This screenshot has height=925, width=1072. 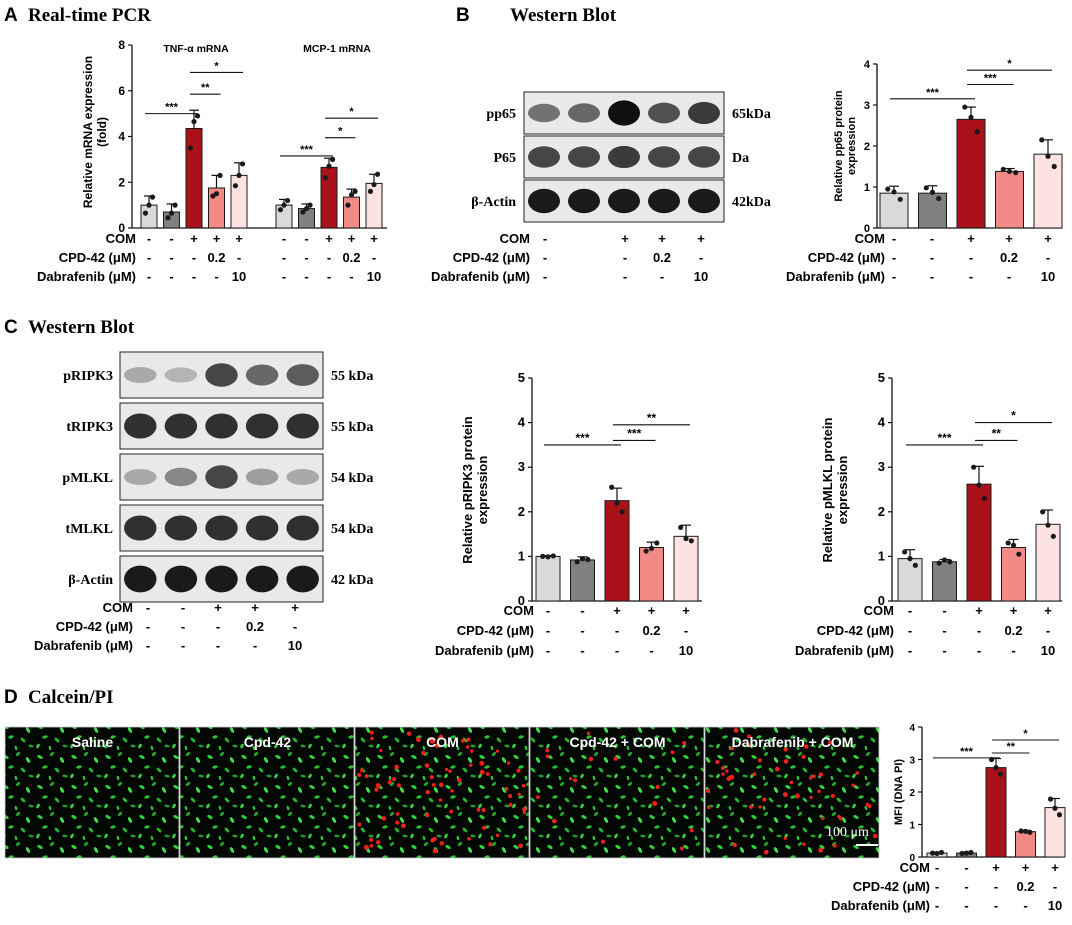 What do you see at coordinates (686, 650) in the screenshot?
I see `panel-c-0-treatment-value: 10` at bounding box center [686, 650].